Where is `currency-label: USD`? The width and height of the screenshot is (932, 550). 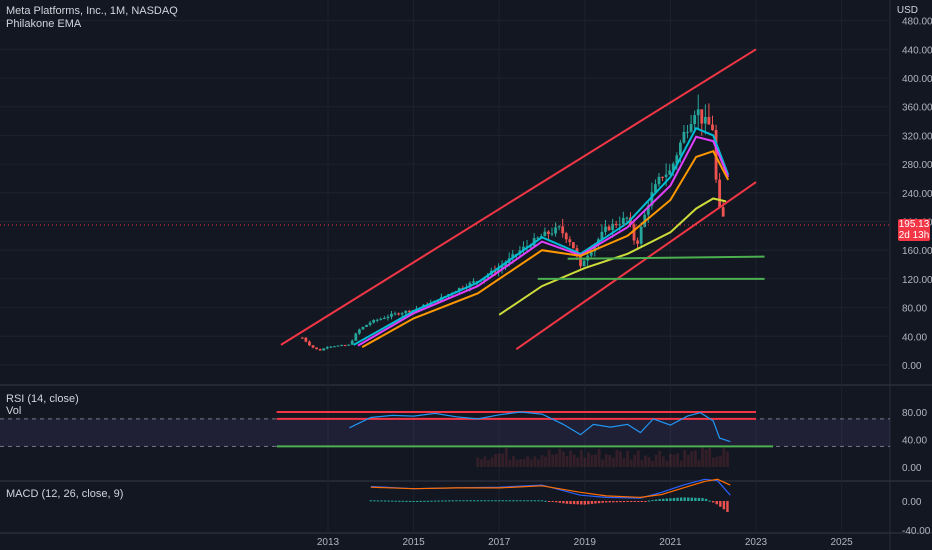
currency-label: USD is located at coordinates (907, 10).